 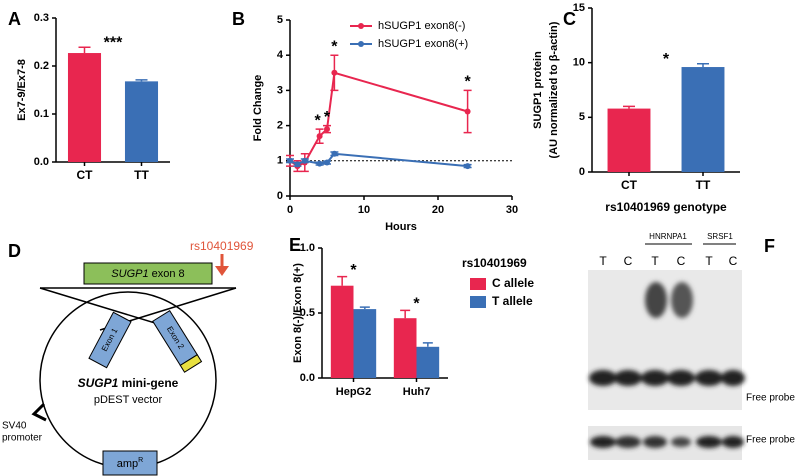 What do you see at coordinates (364, 210) in the screenshot?
I see `x-tick-label: 10` at bounding box center [364, 210].